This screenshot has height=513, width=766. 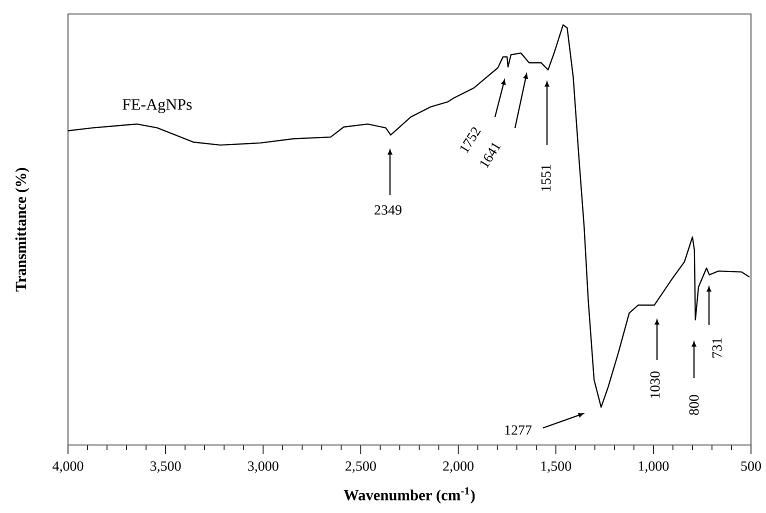 I want to click on annotation: 1551, so click(x=546, y=177).